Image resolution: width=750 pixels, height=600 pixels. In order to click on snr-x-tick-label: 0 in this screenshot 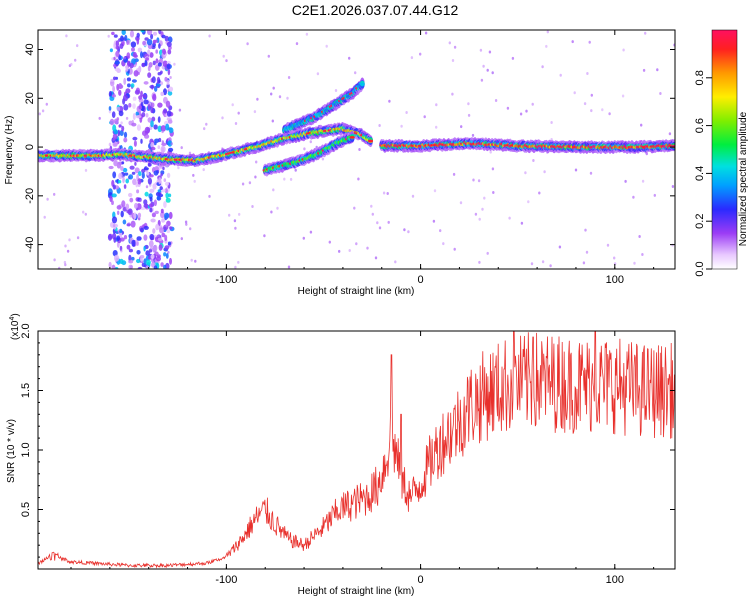, I will do `click(421, 580)`.